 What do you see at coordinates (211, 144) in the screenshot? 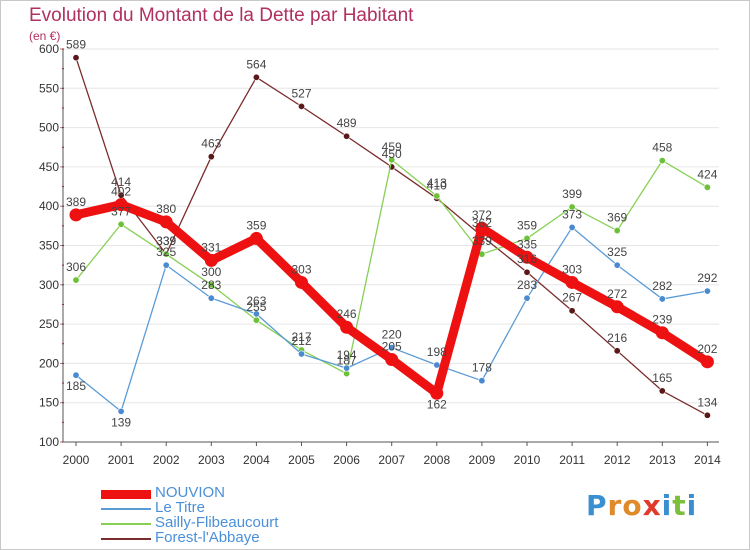
I see `data-label: 463` at bounding box center [211, 144].